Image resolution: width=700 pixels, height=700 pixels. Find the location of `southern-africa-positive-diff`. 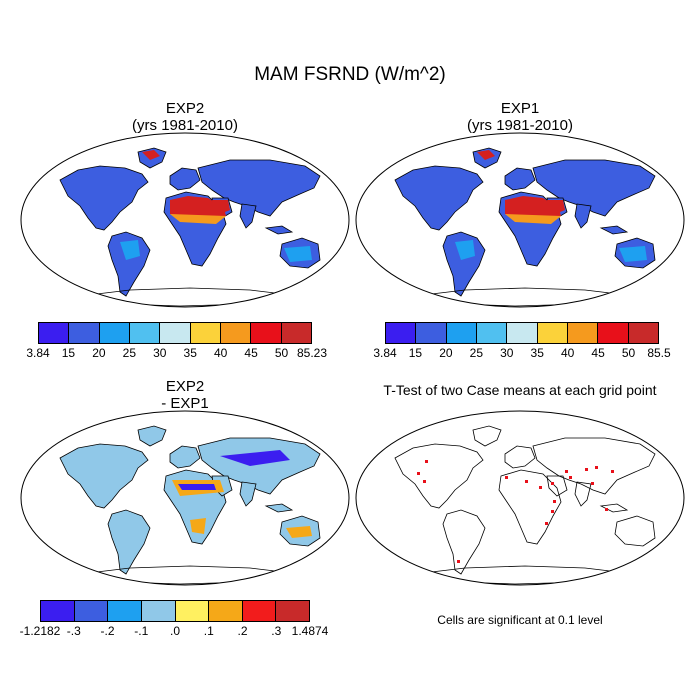

southern-africa-positive-diff is located at coordinates (198, 526).